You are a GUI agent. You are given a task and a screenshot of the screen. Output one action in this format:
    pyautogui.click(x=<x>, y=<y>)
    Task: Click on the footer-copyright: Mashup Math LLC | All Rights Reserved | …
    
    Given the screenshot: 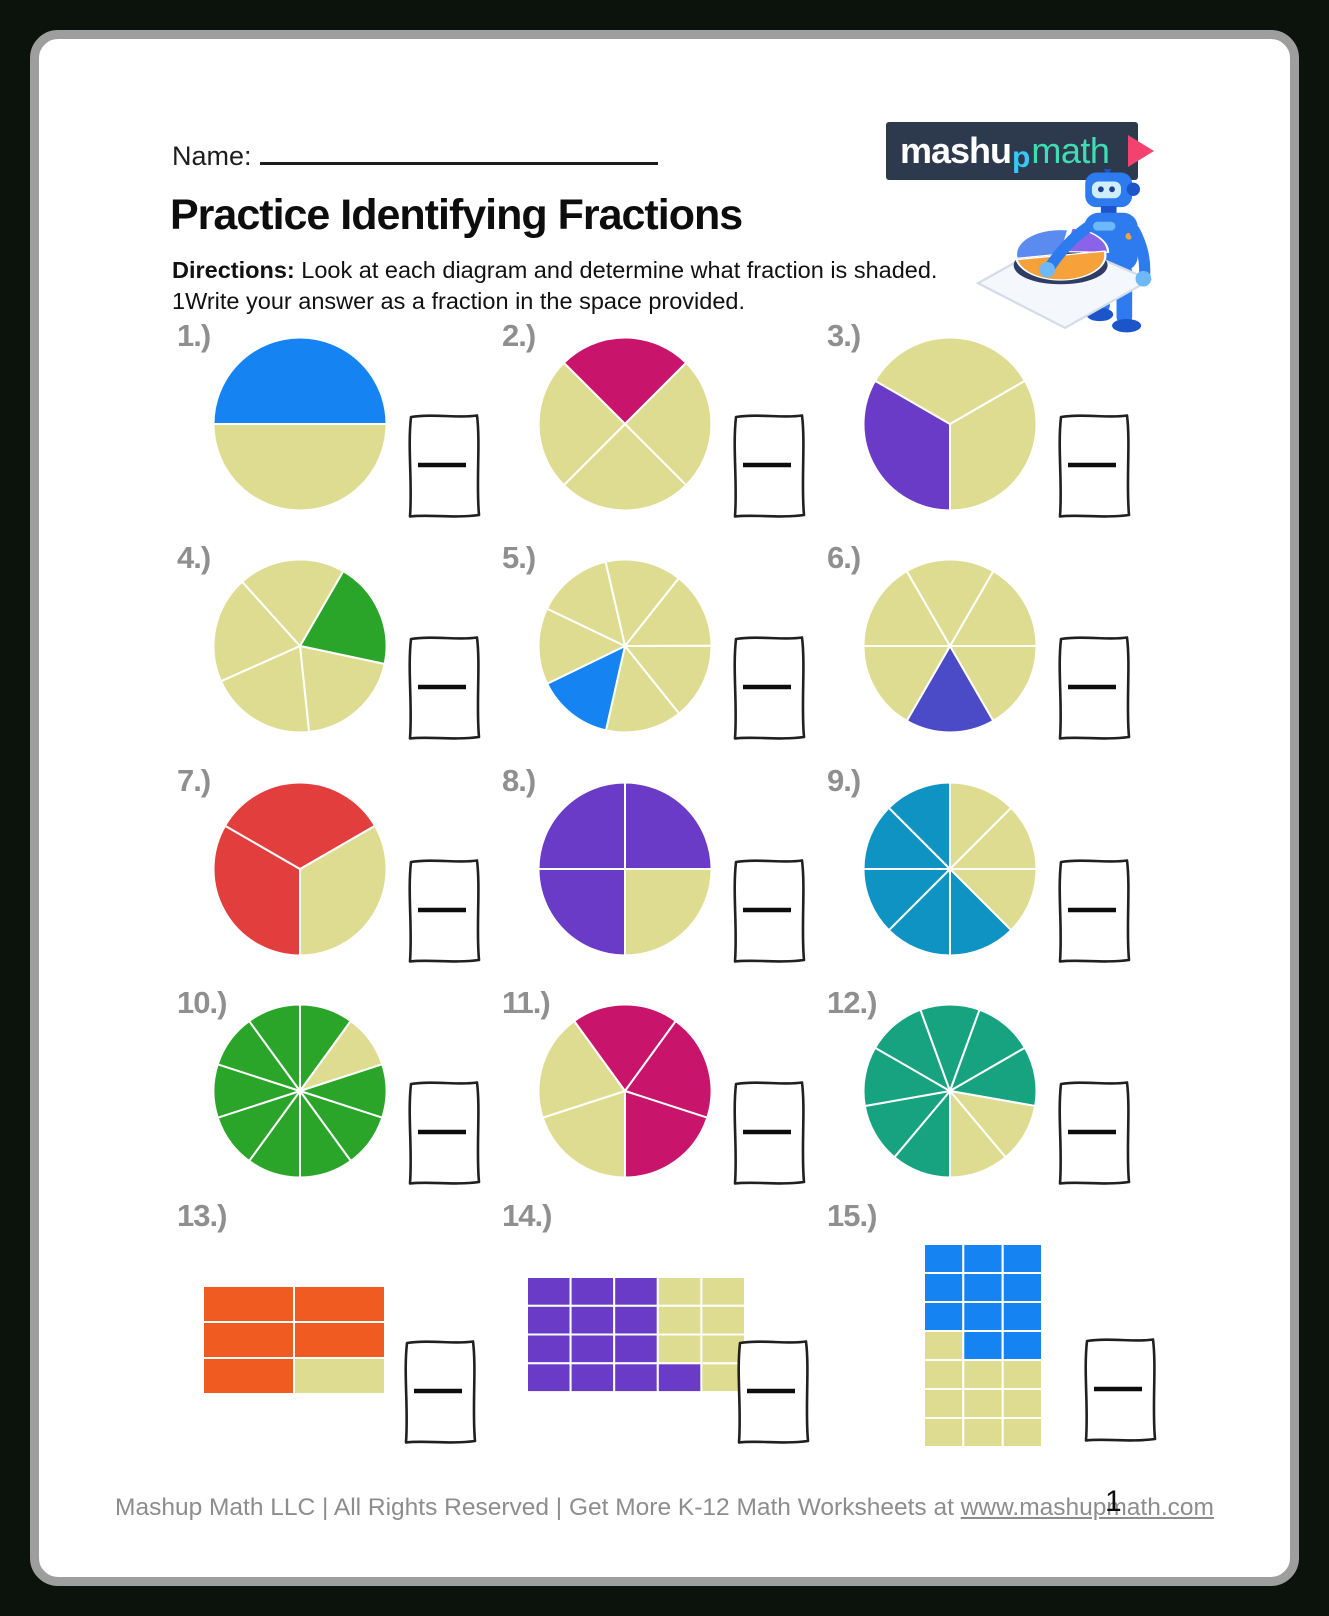 What is the action you would take?
    pyautogui.click(x=538, y=1507)
    